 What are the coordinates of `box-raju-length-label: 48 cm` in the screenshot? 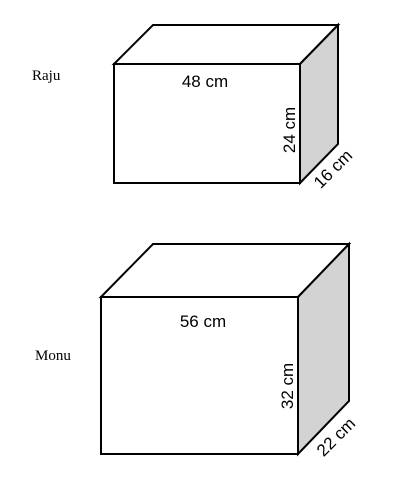 It's located at (205, 81).